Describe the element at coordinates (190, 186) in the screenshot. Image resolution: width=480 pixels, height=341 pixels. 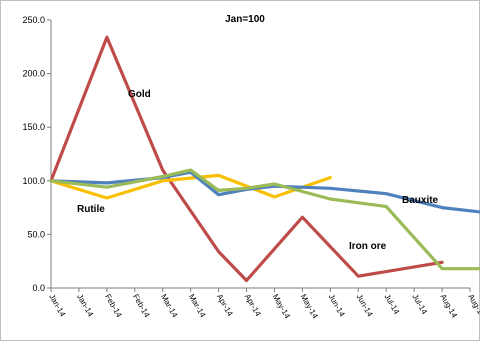
I see `series-line-rutile` at that location.